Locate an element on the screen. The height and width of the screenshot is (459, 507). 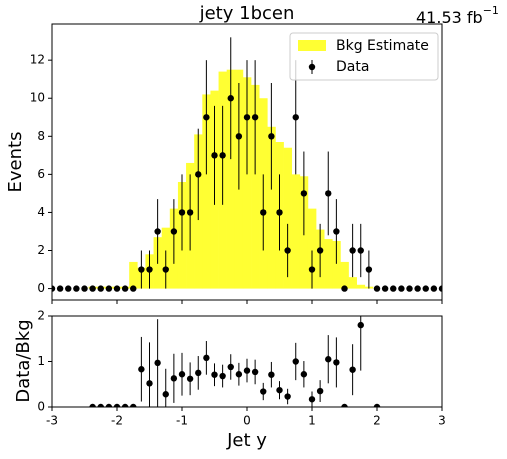
lumi: 41.53 fb−1 is located at coordinates (457, 15).